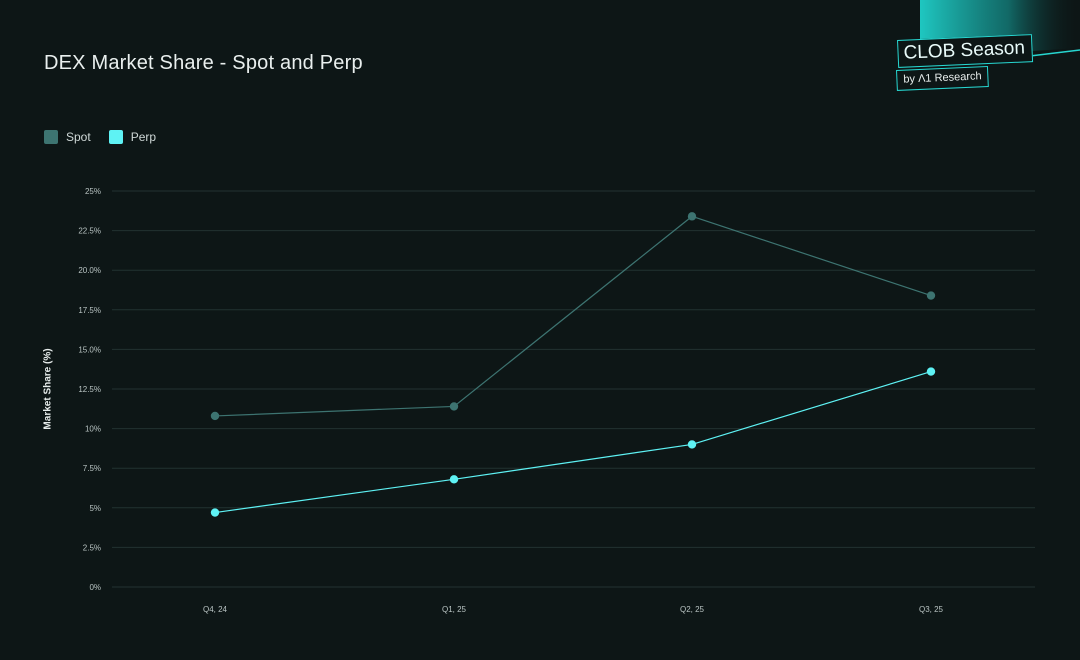  What do you see at coordinates (89, 349) in the screenshot?
I see `y-tick-label: 15.0%` at bounding box center [89, 349].